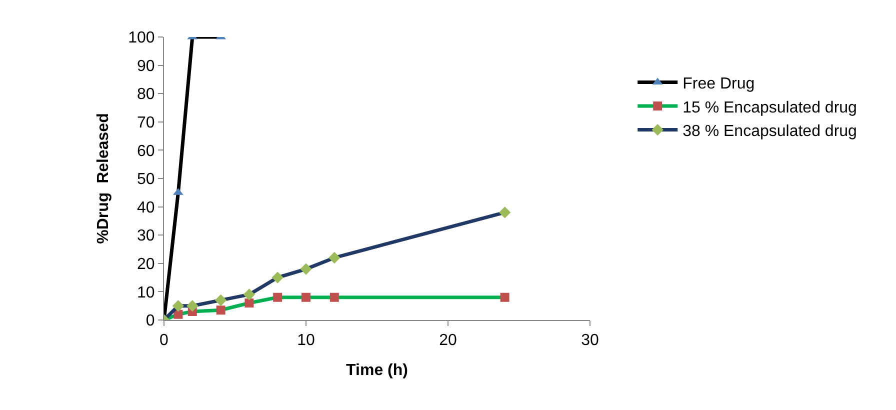  I want to click on y-tick-label: 70, so click(146, 123).